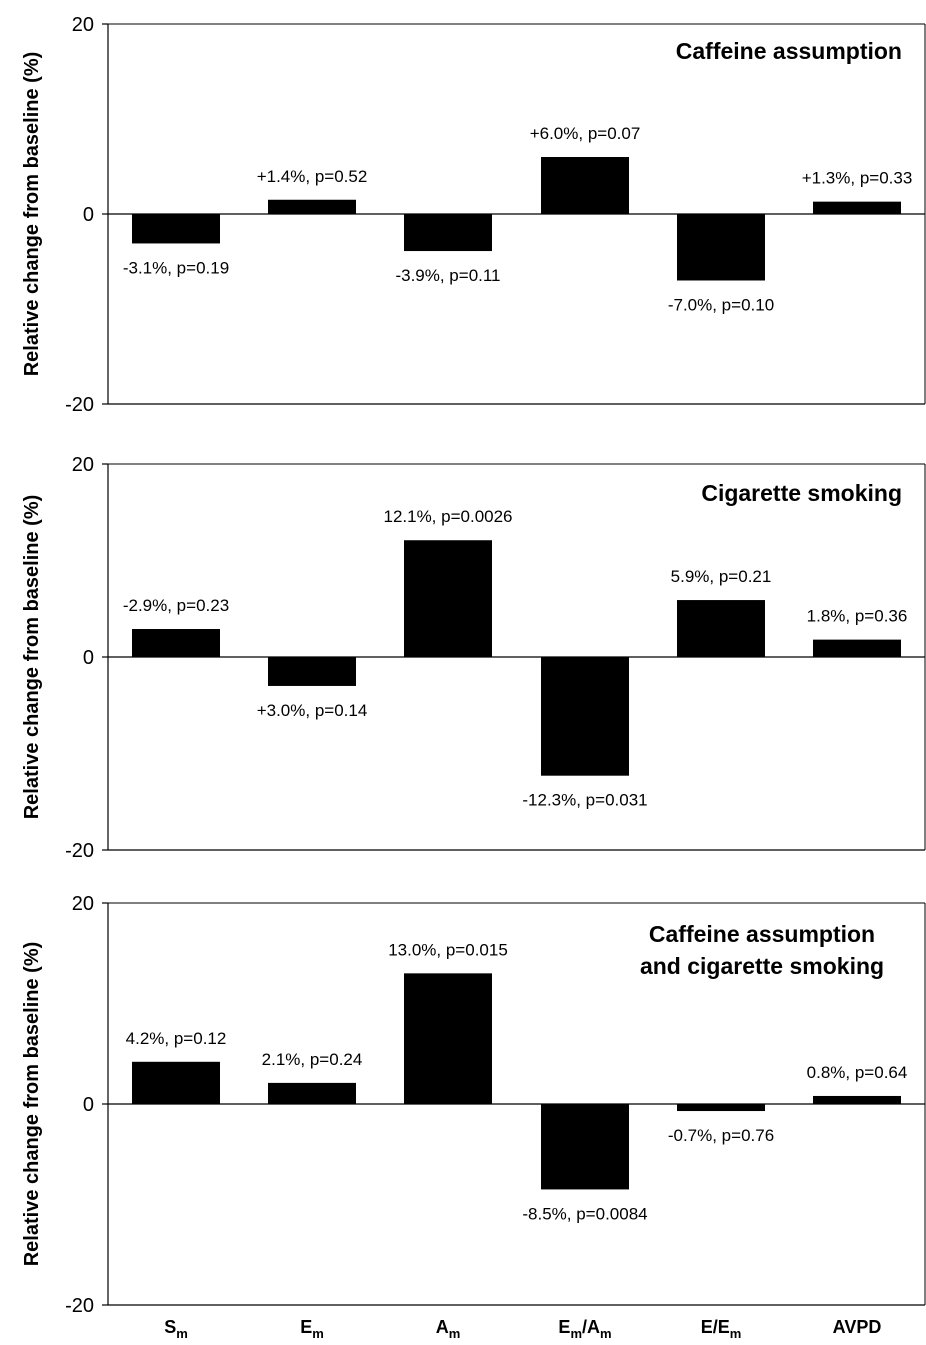 The height and width of the screenshot is (1345, 926). I want to click on data-label: -3.1%, p=0.19, so click(176, 267).